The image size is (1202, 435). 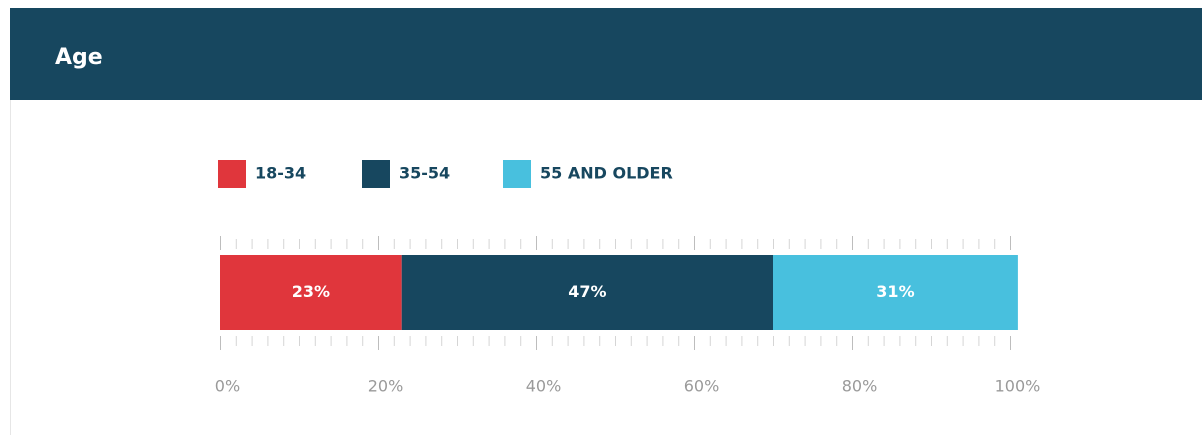 What do you see at coordinates (702, 386) in the screenshot?
I see `x-tick-label: 60%` at bounding box center [702, 386].